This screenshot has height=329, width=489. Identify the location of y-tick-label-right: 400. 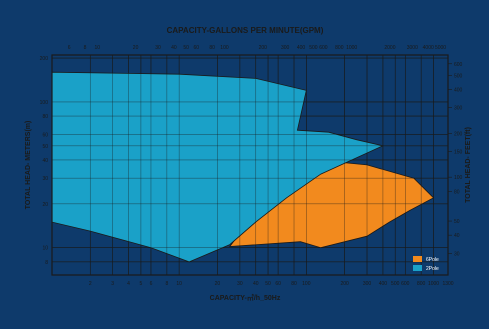
(458, 90).